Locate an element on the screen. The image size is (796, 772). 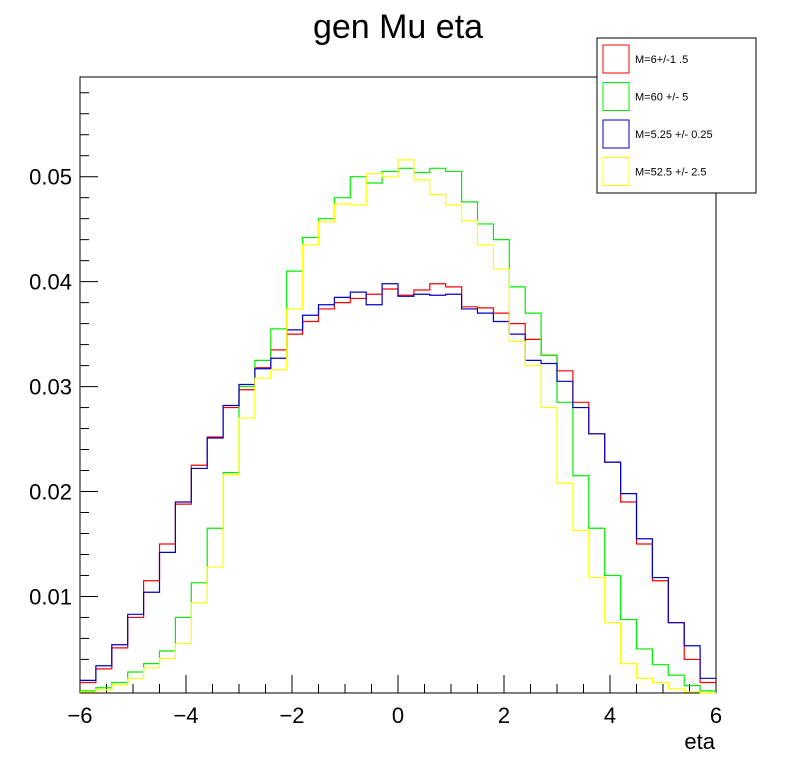
legend-box is located at coordinates (676, 115).